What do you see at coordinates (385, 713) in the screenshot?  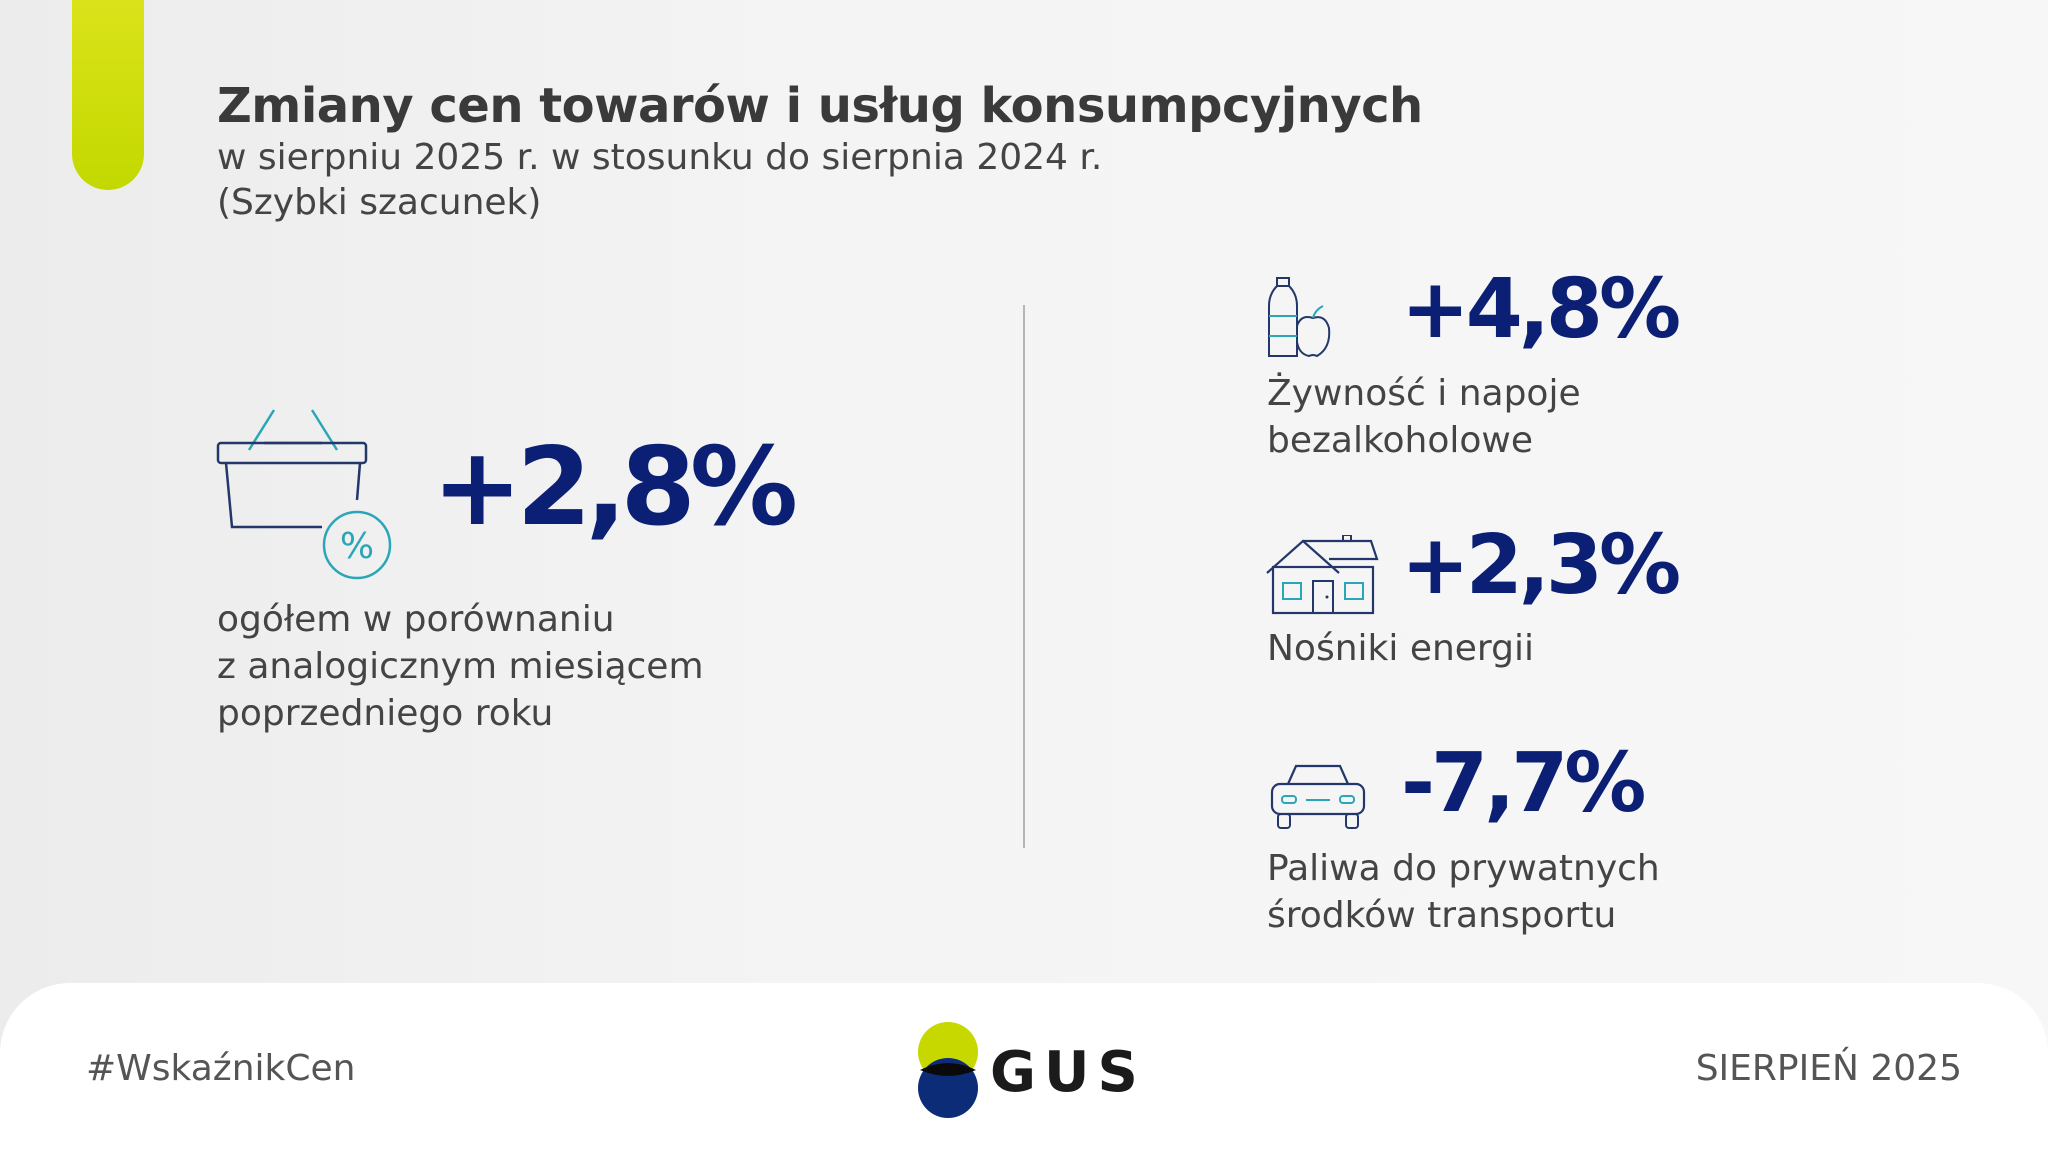 I see `overall-description-line: poprzedniego roku` at bounding box center [385, 713].